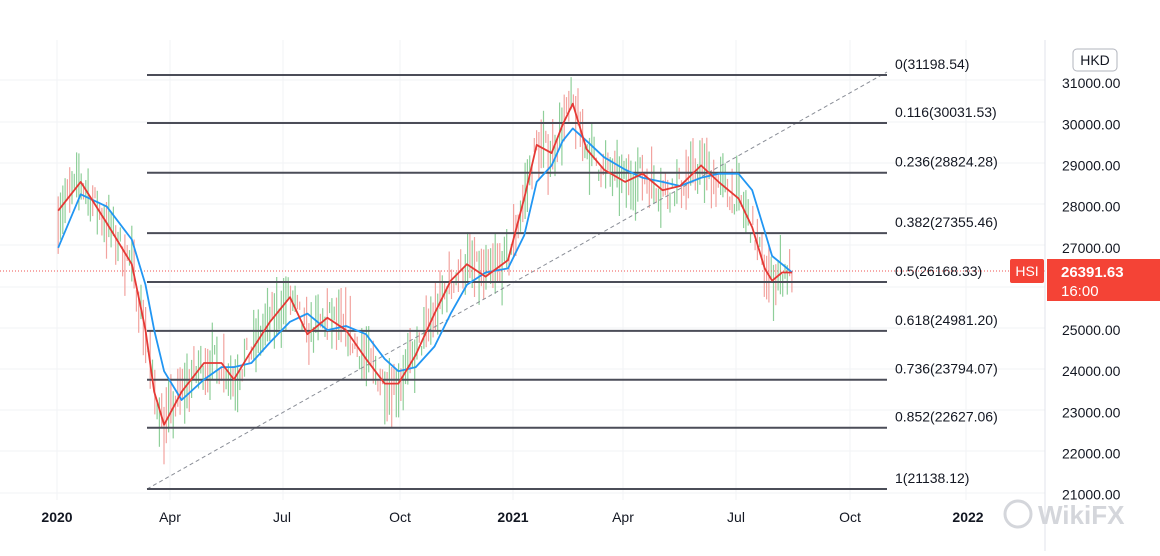 Image resolution: width=1160 pixels, height=556 pixels. What do you see at coordinates (1091, 454) in the screenshot?
I see `y-tick-label: 22000.00` at bounding box center [1091, 454].